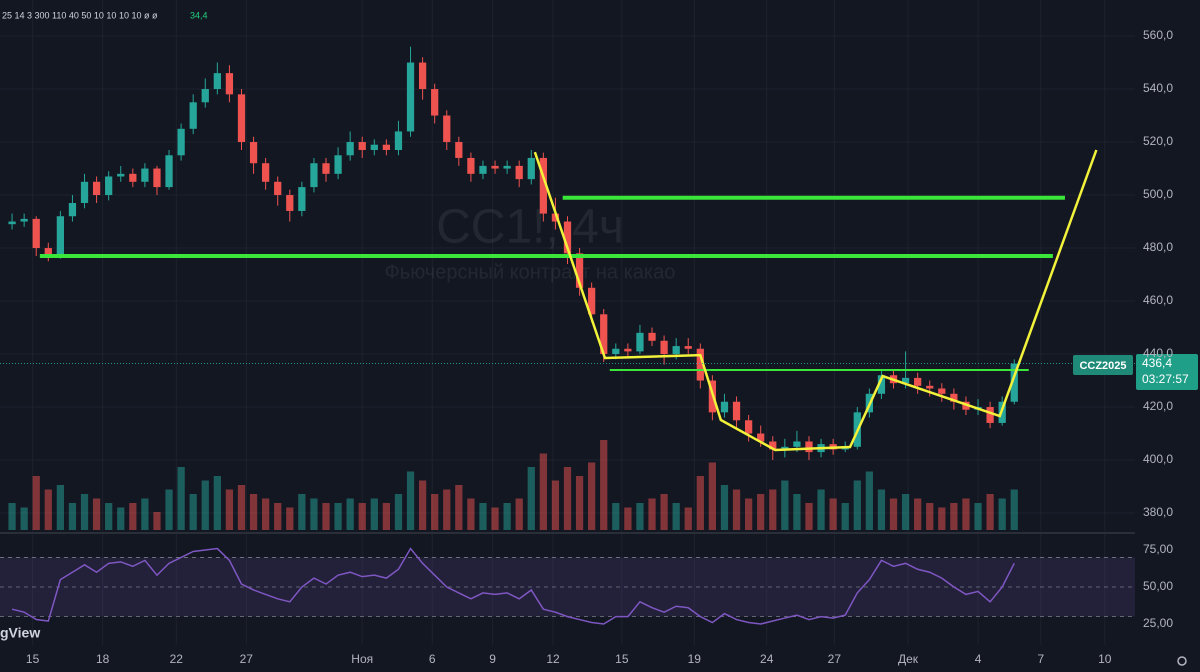 This screenshot has width=1200, height=672. I want to click on indicator-value: 34,4, so click(199, 15).